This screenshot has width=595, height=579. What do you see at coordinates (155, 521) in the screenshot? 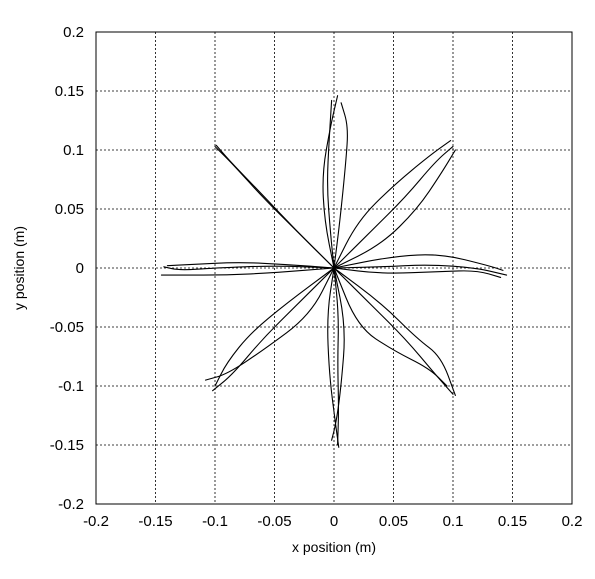
I see `x-tick-label: -0.15` at bounding box center [155, 521].